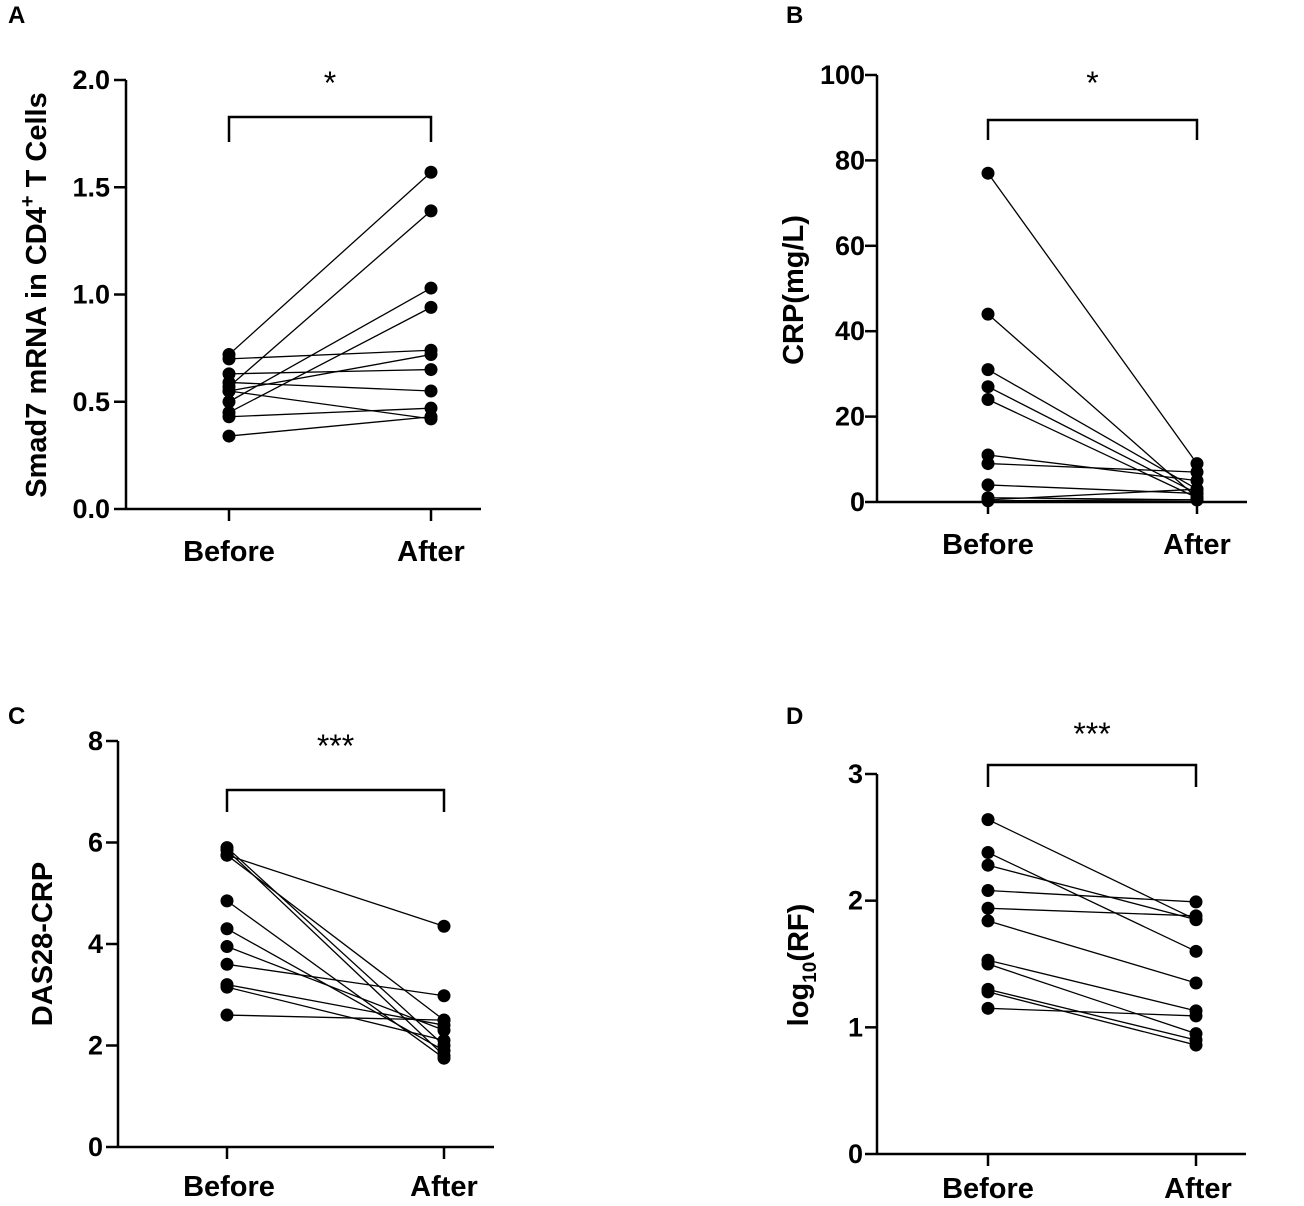  Describe the element at coordinates (91, 402) in the screenshot. I see `y-tick-label: 0.5` at that location.